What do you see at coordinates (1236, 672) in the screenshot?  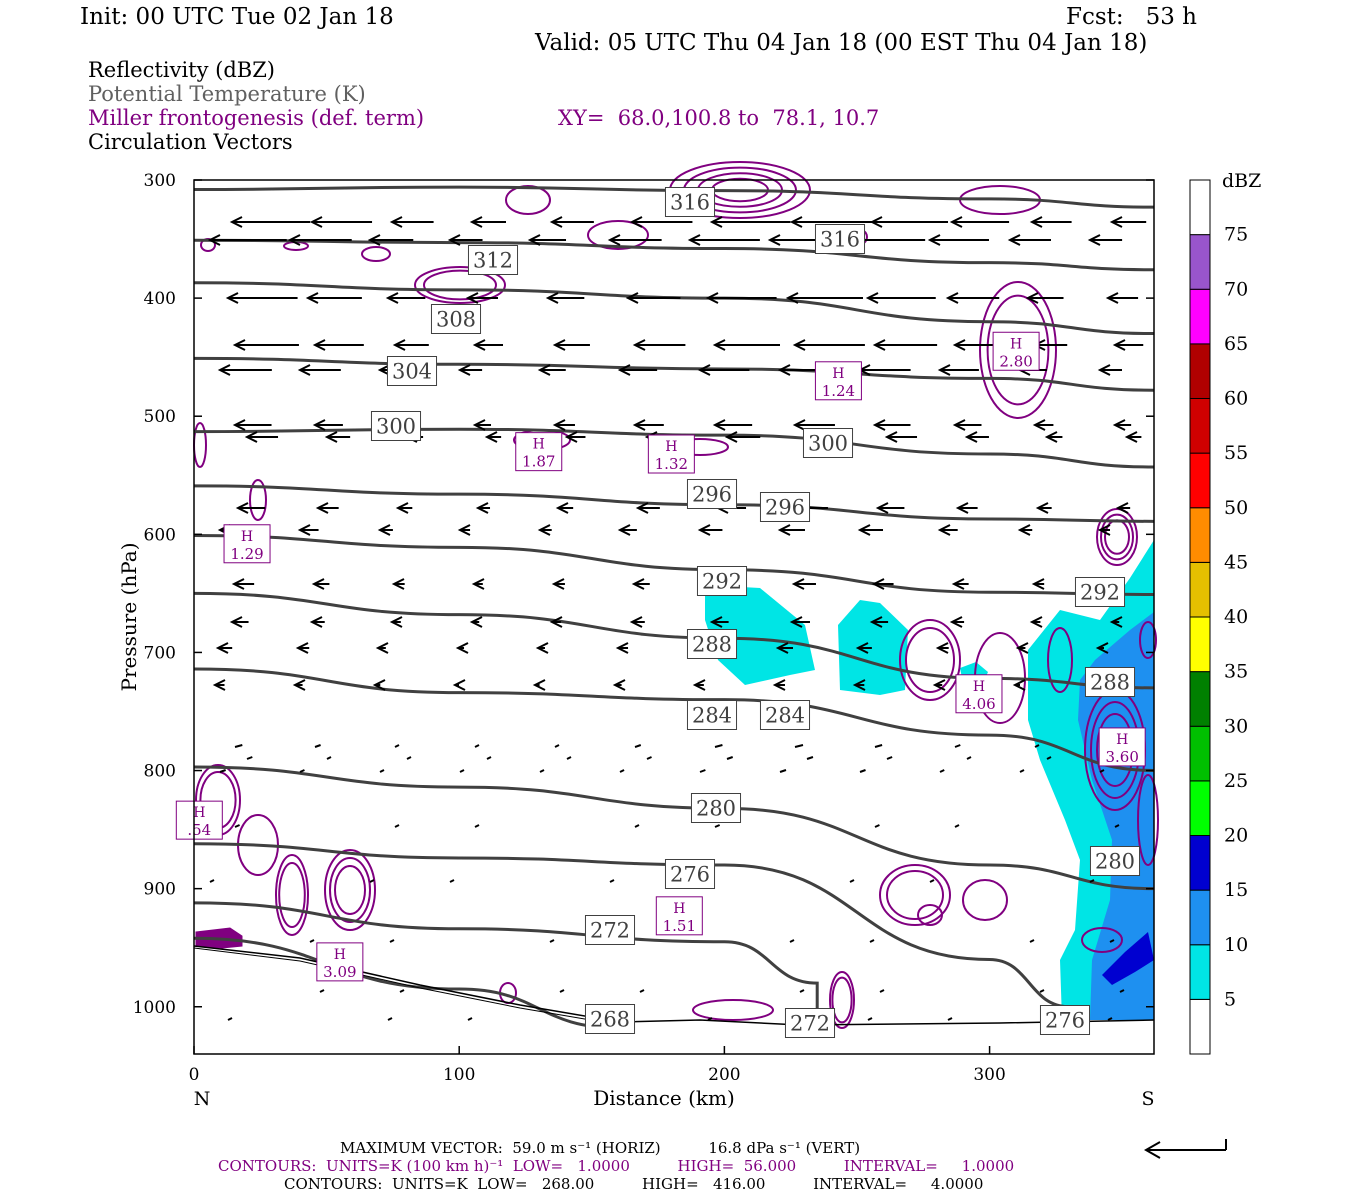 I see `colorbar-label: 35` at bounding box center [1236, 672].